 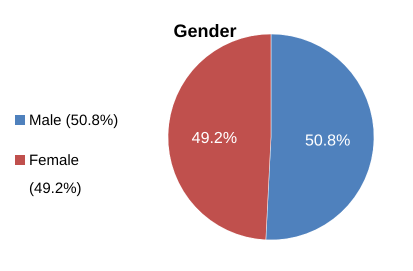 I want to click on data-label: 50.8%, so click(x=327, y=141).